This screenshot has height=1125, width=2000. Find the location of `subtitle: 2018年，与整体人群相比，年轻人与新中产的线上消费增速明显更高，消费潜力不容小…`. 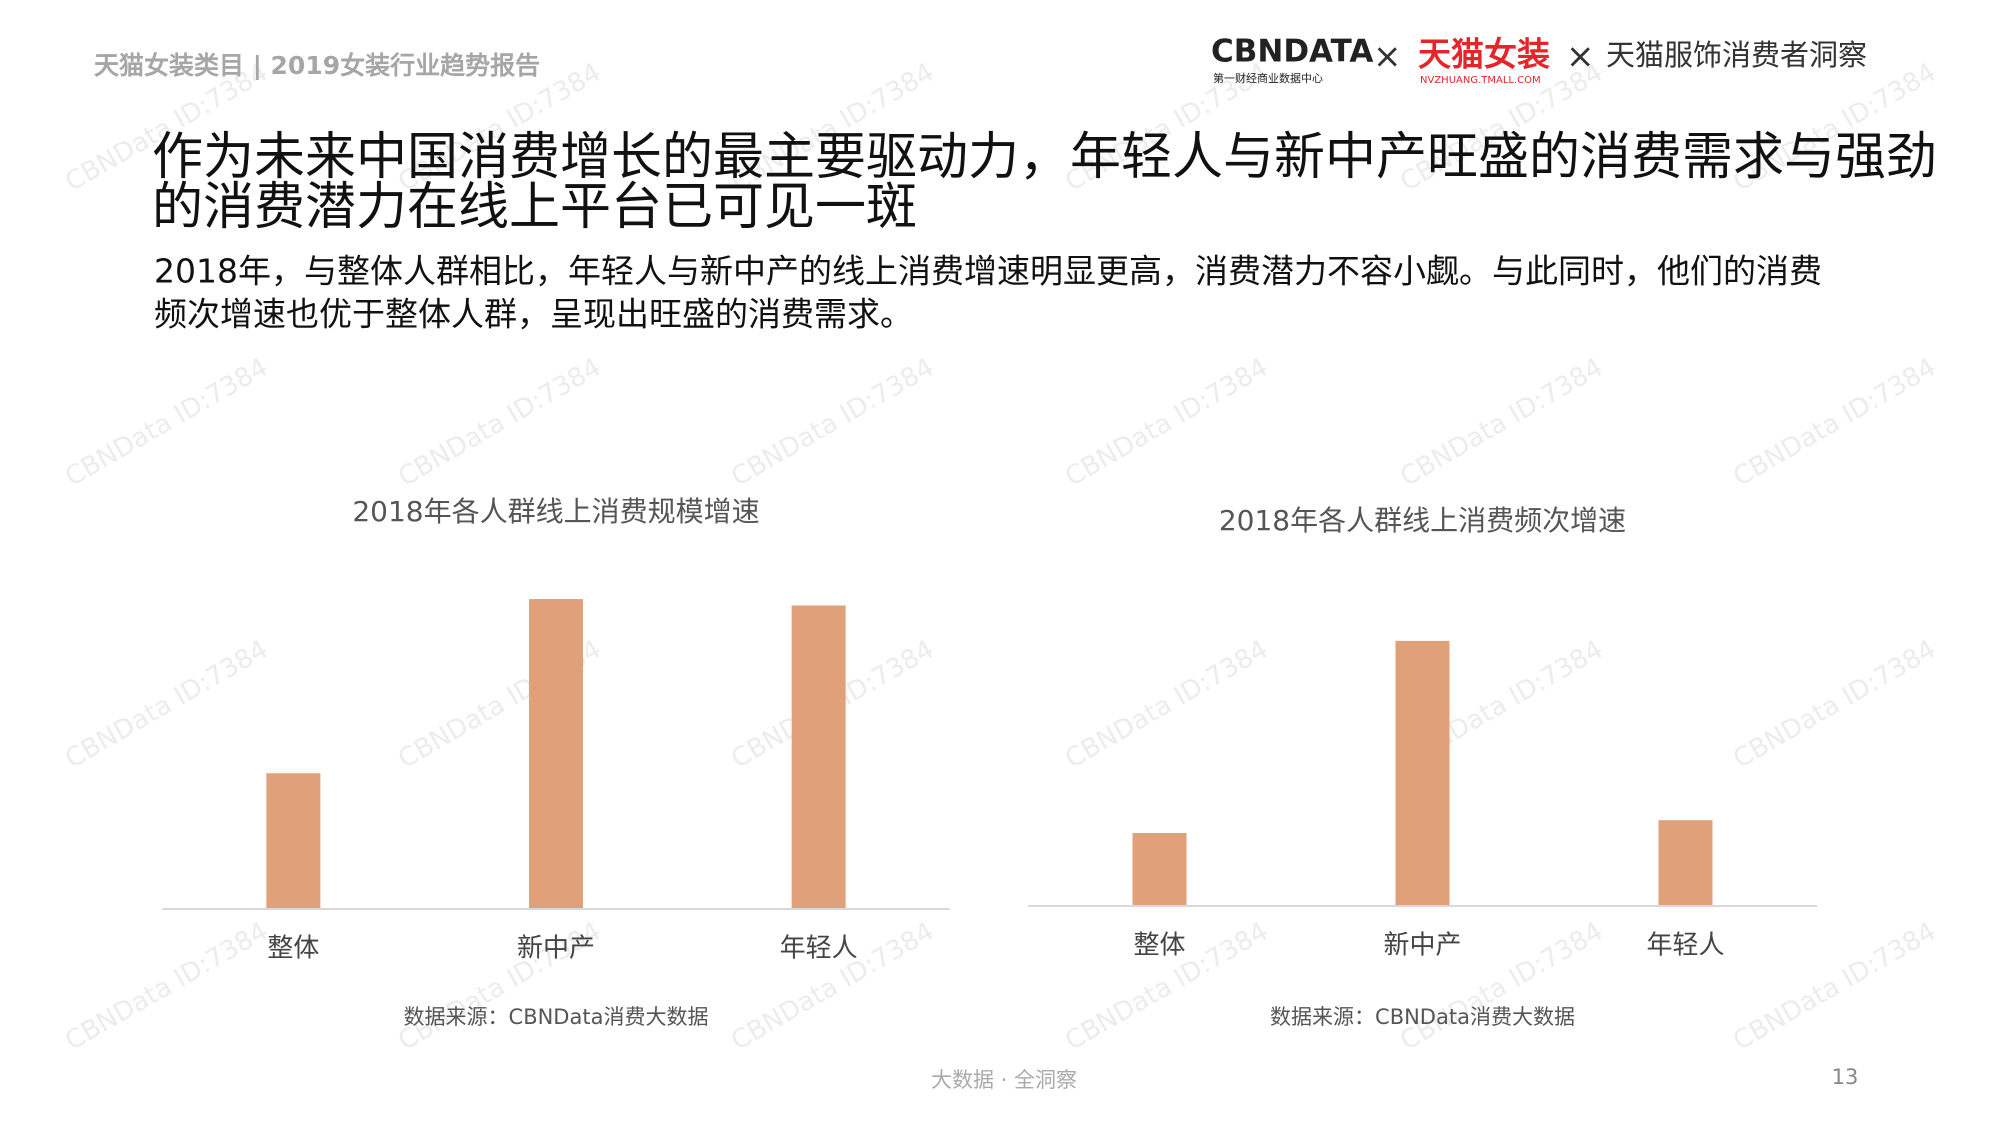

subtitle: 2018年，与整体人群相比，年轻人与新中产的线上消费增速明显更高，消费潜力不容小… is located at coordinates (988, 271).